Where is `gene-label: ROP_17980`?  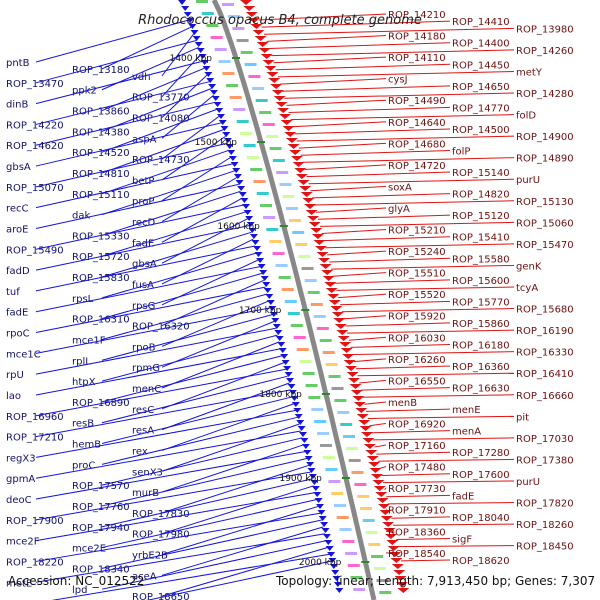
gene-label: ROP_17980 is located at coordinates (161, 535).